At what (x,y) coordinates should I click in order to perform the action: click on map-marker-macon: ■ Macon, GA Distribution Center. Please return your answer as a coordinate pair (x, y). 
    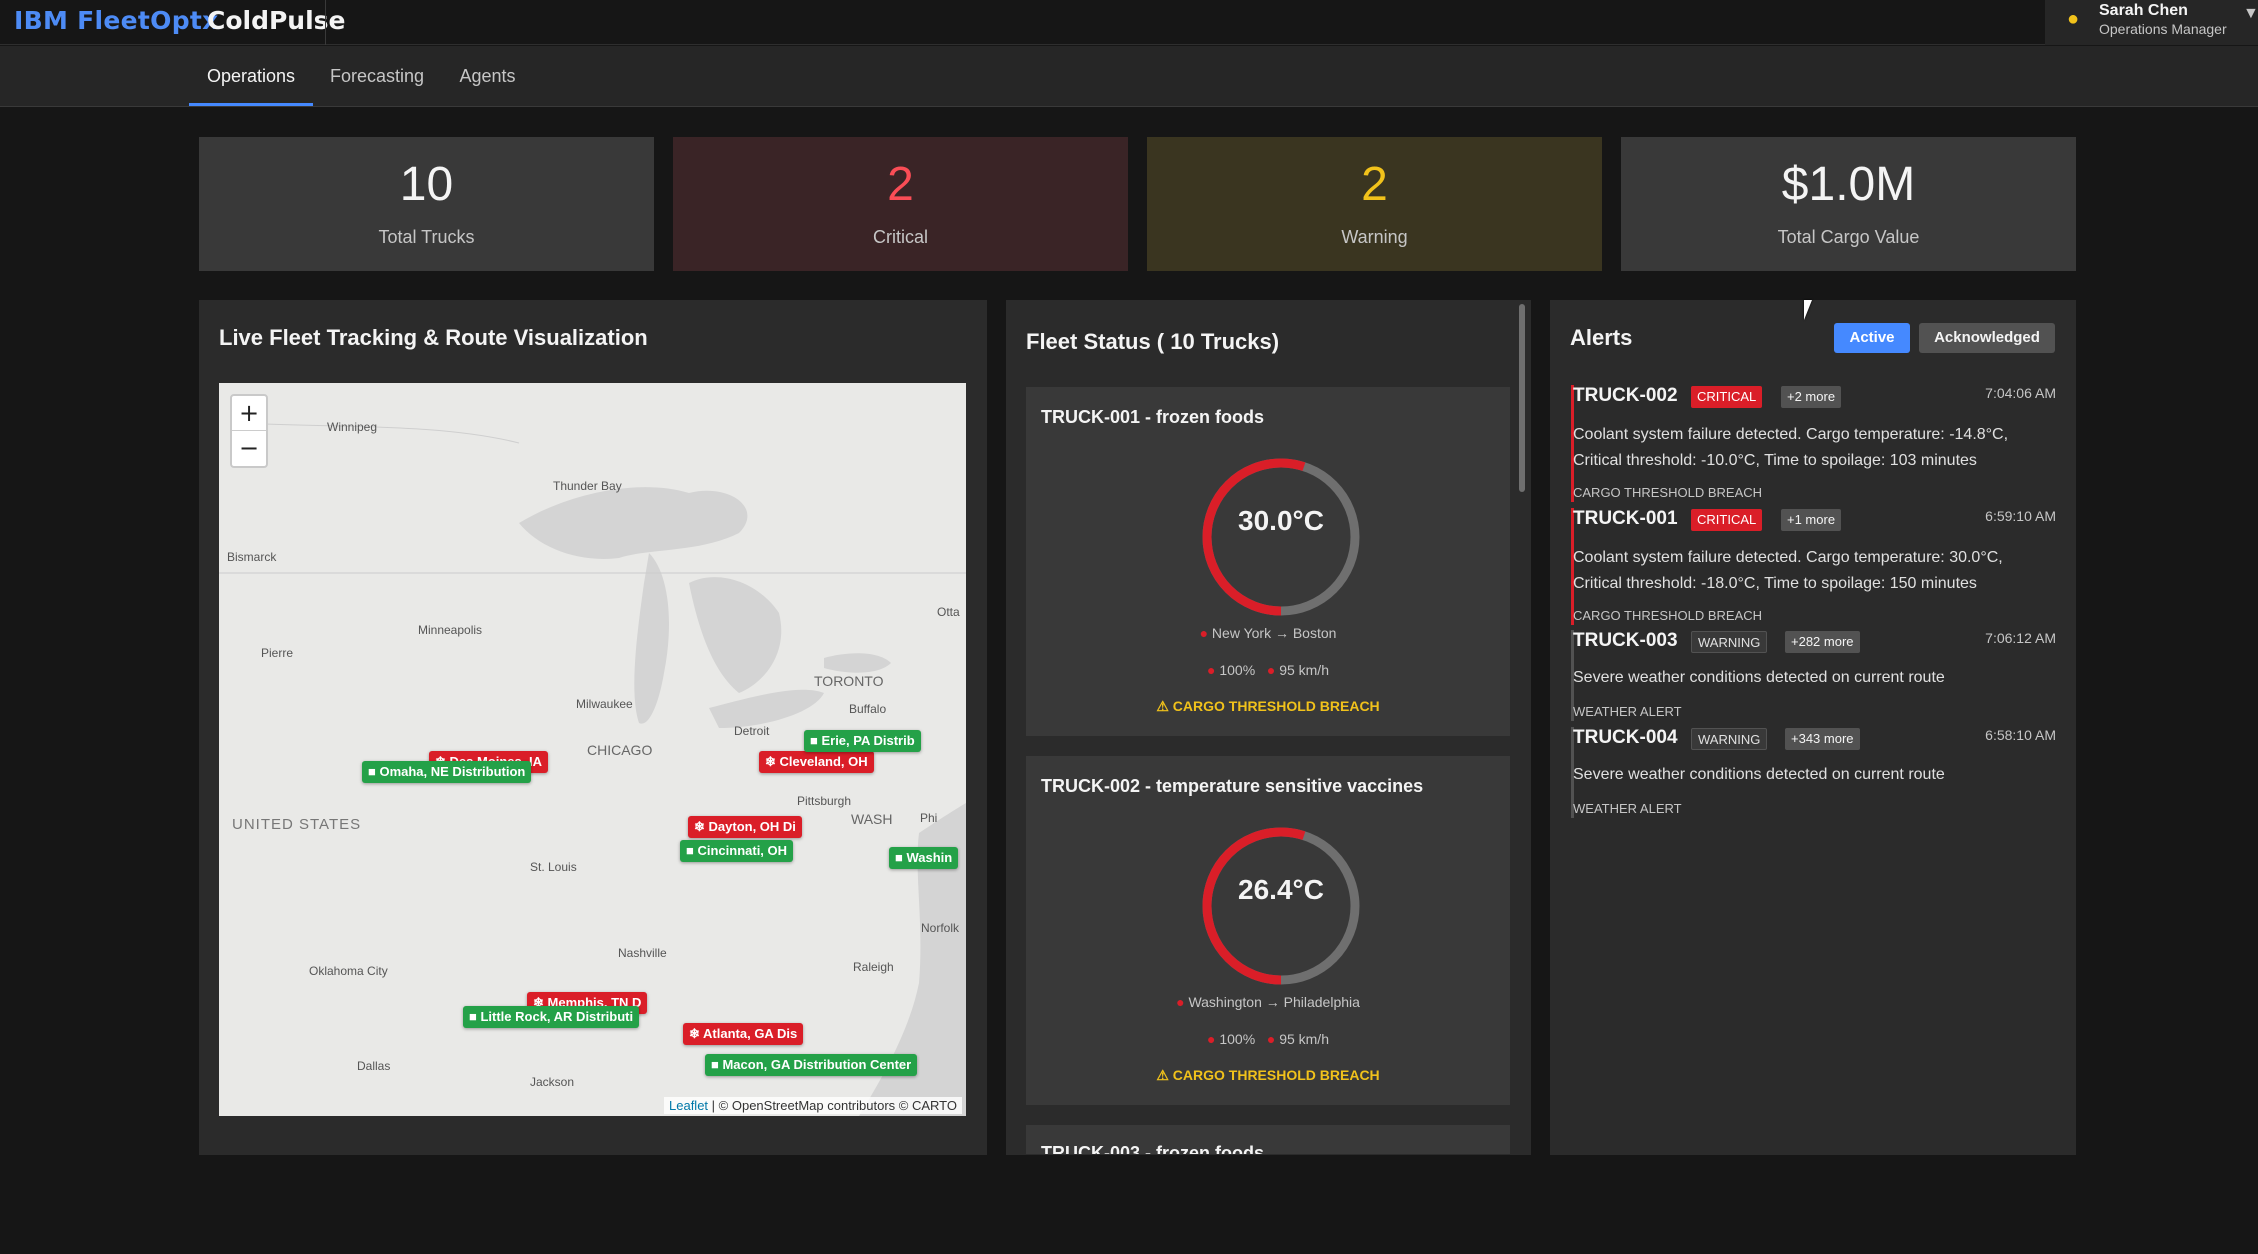
    Looking at the image, I should click on (811, 1065).